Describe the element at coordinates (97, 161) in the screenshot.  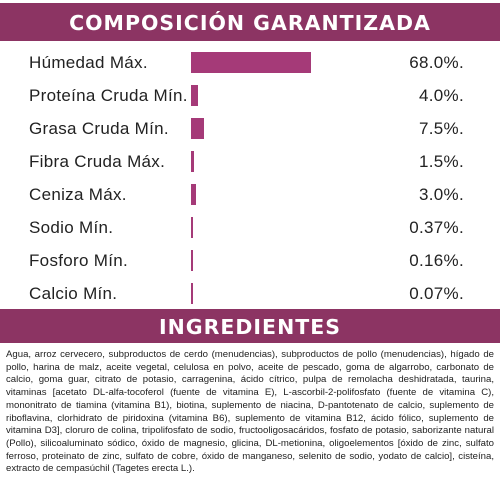
I see `composition-row-label: Fibra Cruda Máx.` at that location.